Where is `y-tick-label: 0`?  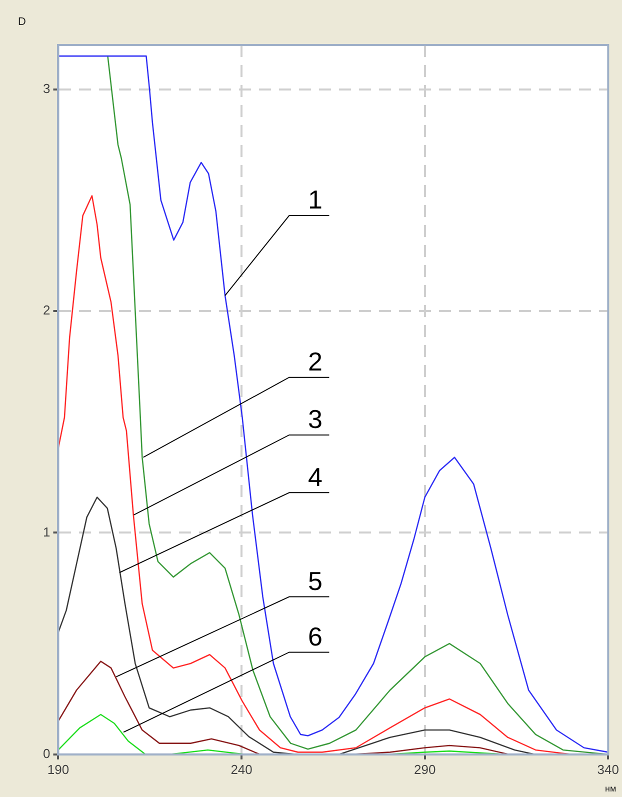 y-tick-label: 0 is located at coordinates (46, 753).